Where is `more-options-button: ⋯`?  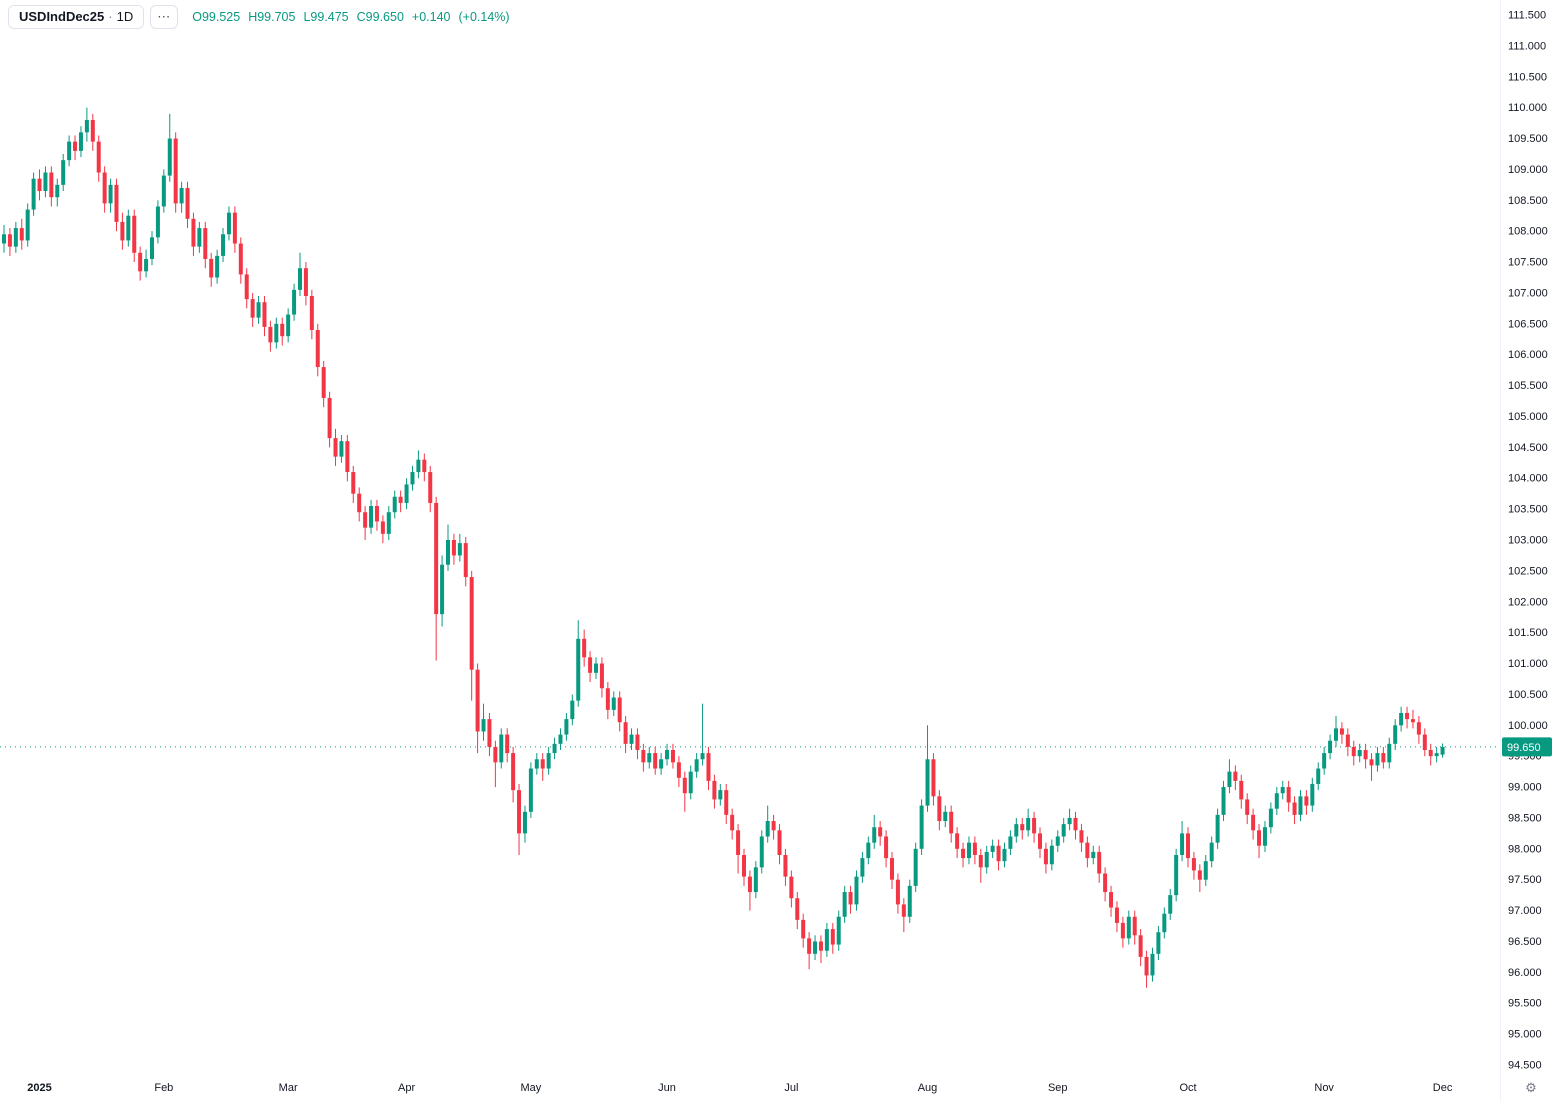
more-options-button: ⋯ is located at coordinates (164, 17).